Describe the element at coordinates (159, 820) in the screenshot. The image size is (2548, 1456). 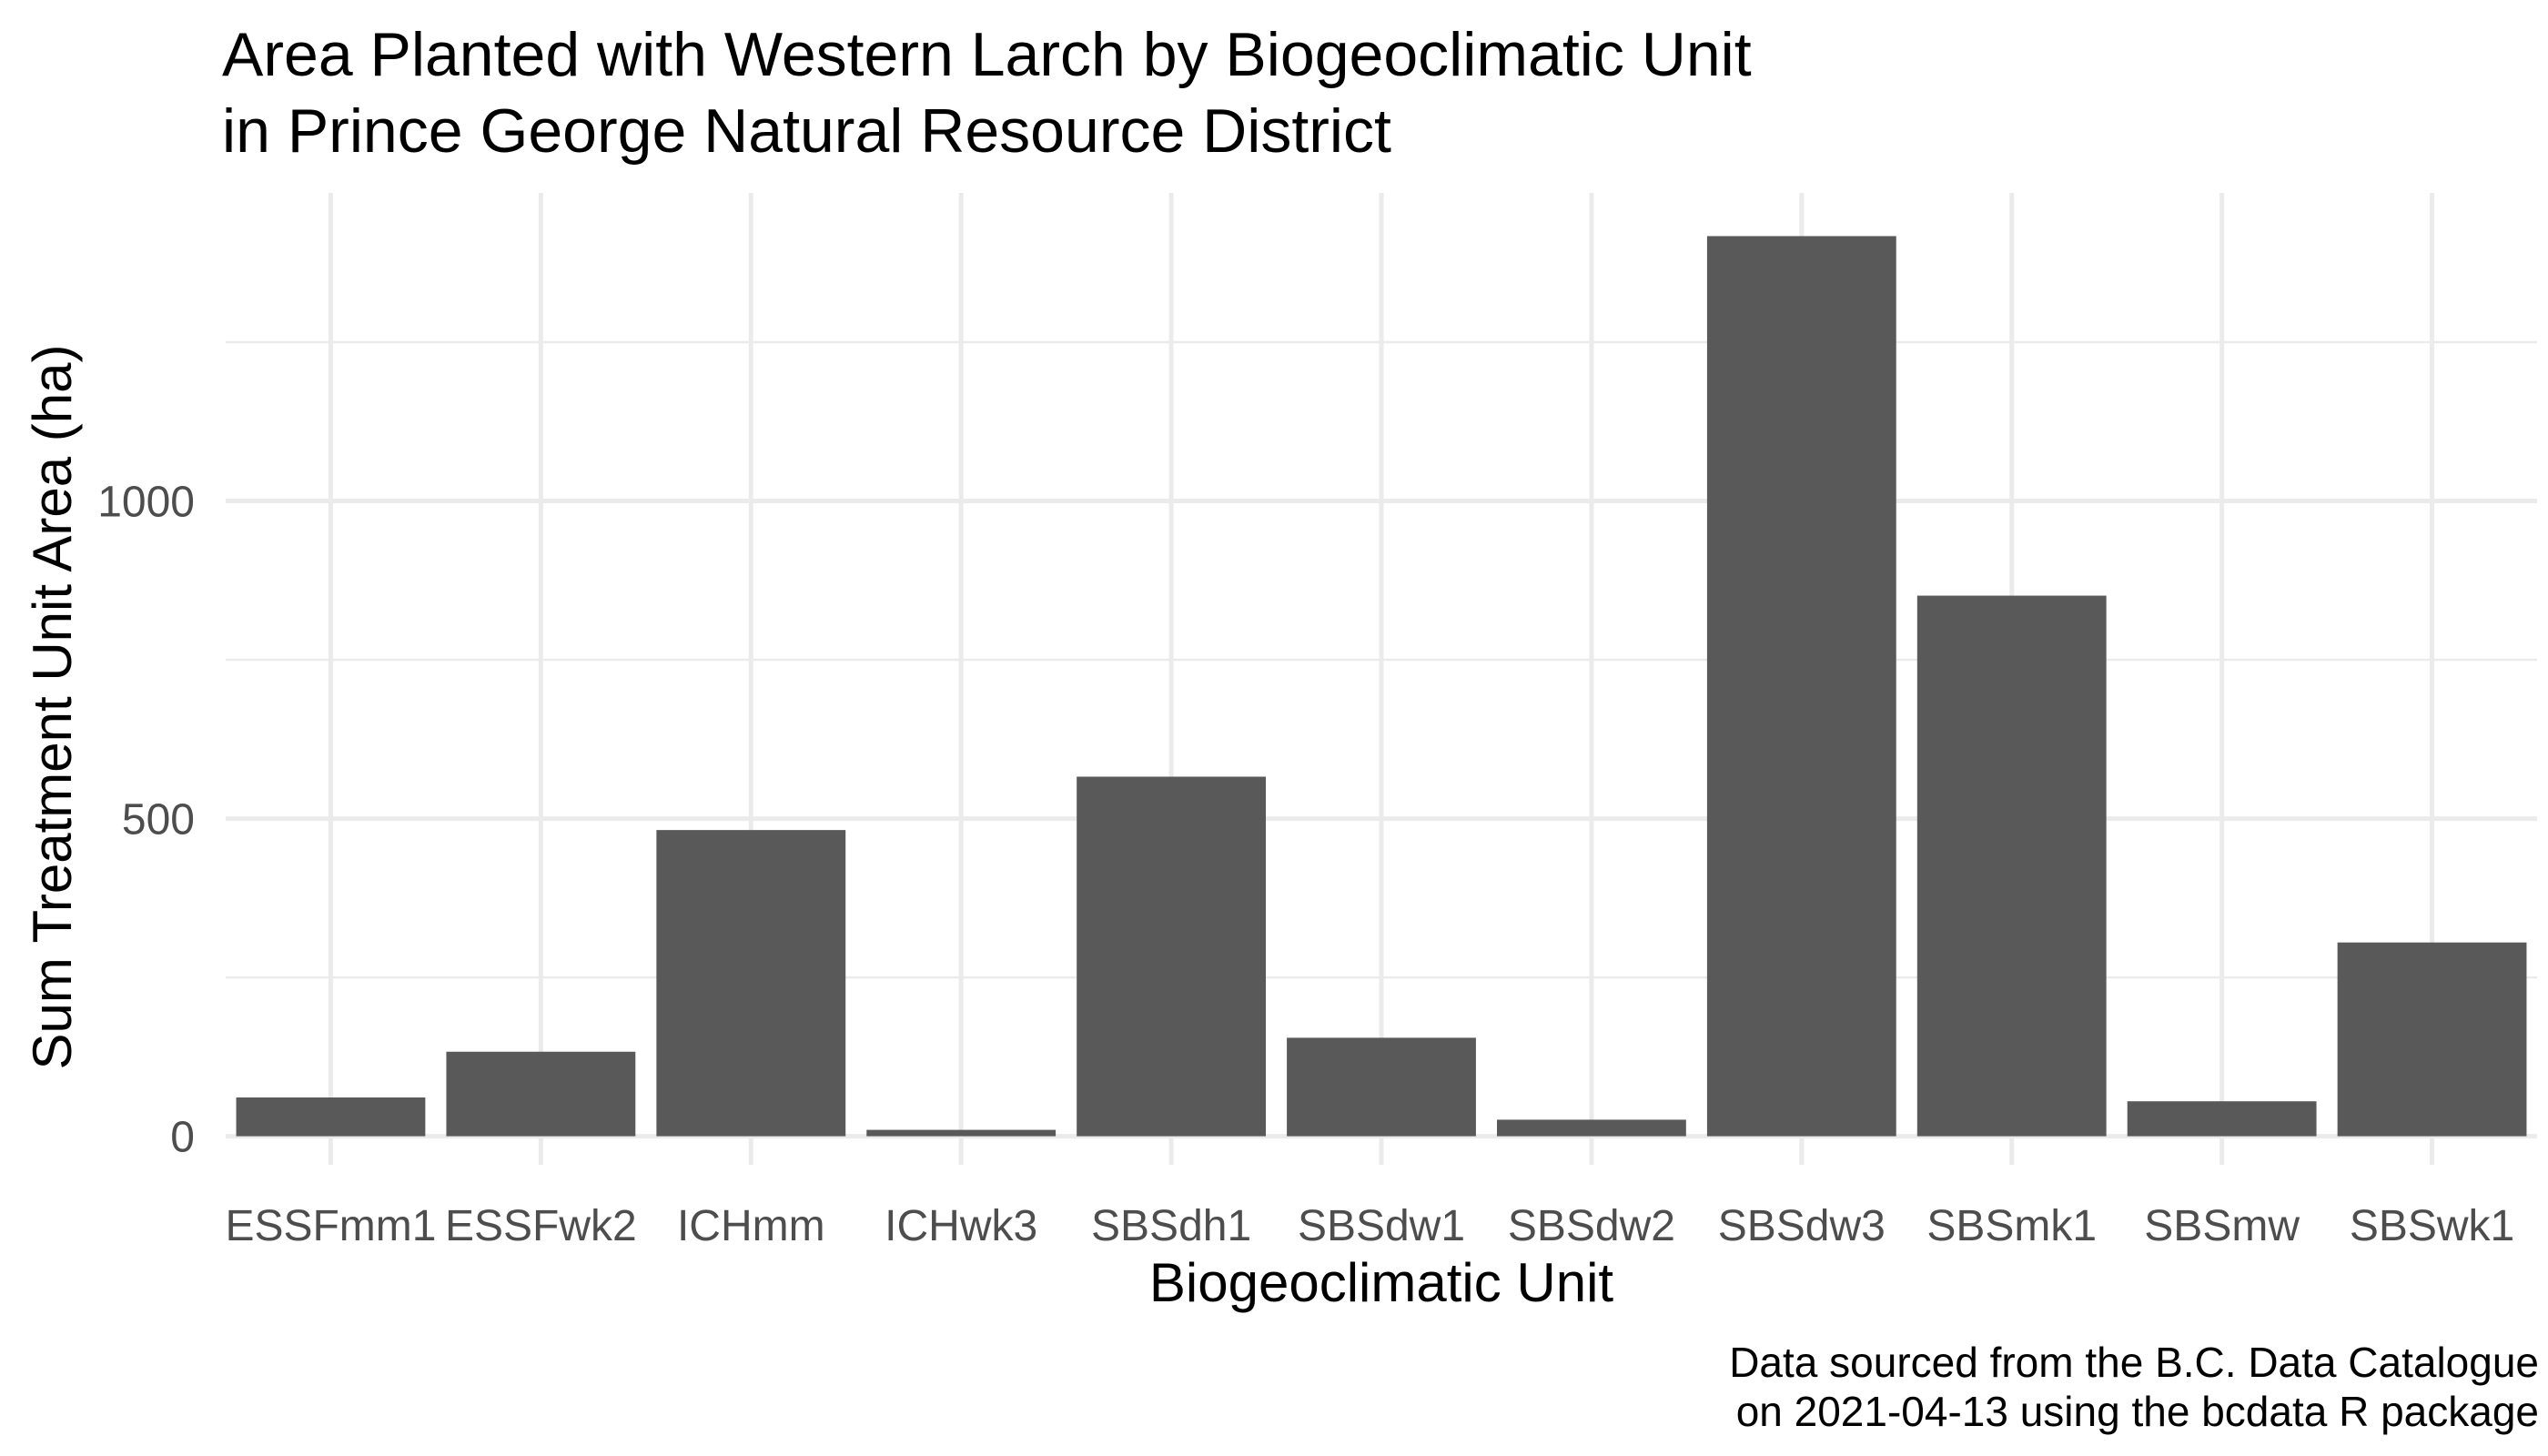
I see `y-tick-label: 500` at that location.